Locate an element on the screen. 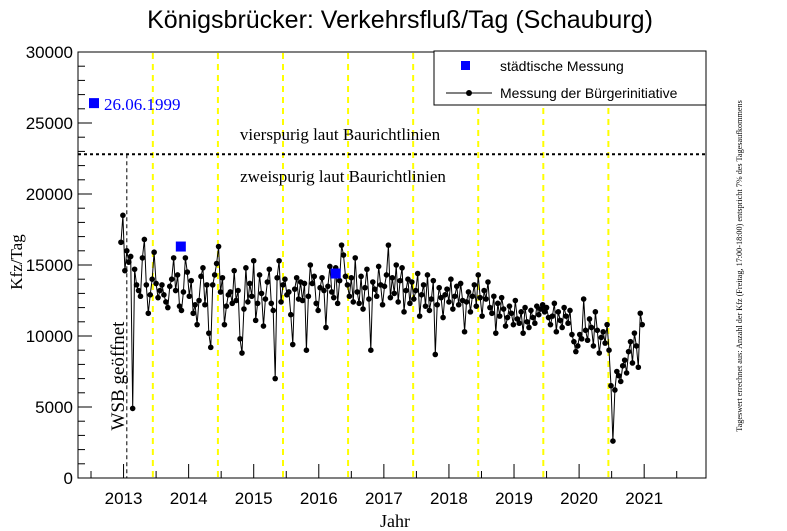 The width and height of the screenshot is (787, 531). x-tick-label: 2018 is located at coordinates (449, 498).